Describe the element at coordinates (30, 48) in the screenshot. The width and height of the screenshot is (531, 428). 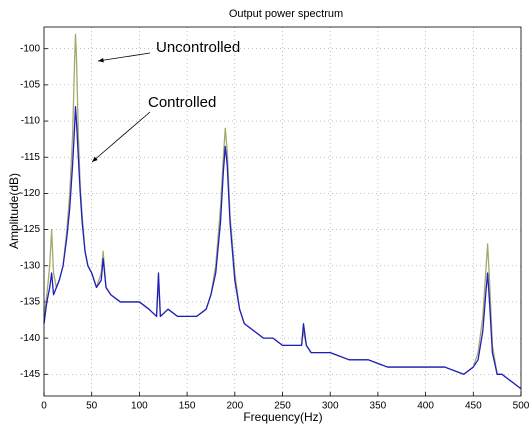
I see `y-tick-label: -100` at that location.